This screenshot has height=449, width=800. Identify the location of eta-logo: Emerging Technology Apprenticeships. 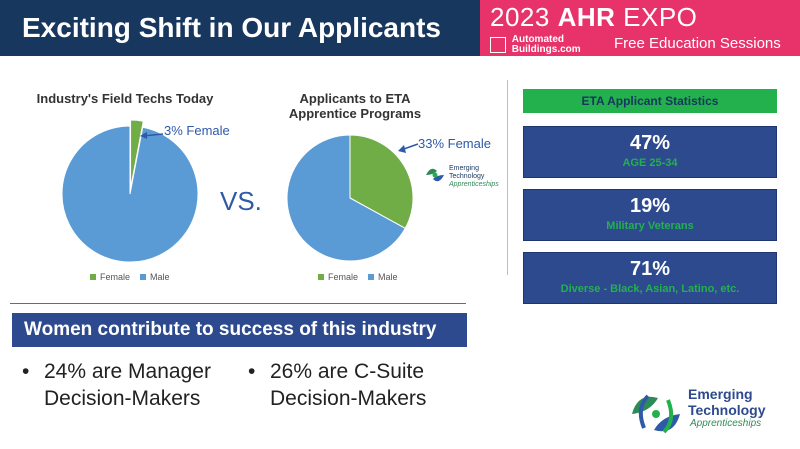
(697, 415).